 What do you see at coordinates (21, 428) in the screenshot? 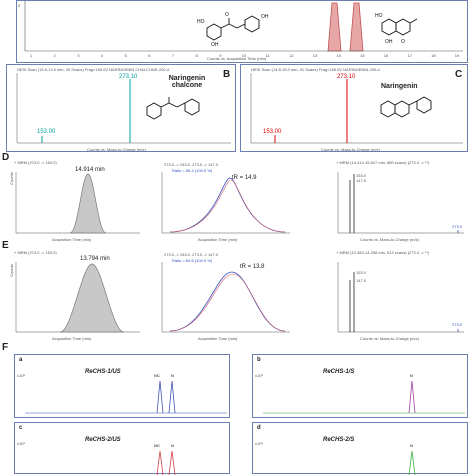
I see `panel-f-c-letter: c` at bounding box center [21, 428].